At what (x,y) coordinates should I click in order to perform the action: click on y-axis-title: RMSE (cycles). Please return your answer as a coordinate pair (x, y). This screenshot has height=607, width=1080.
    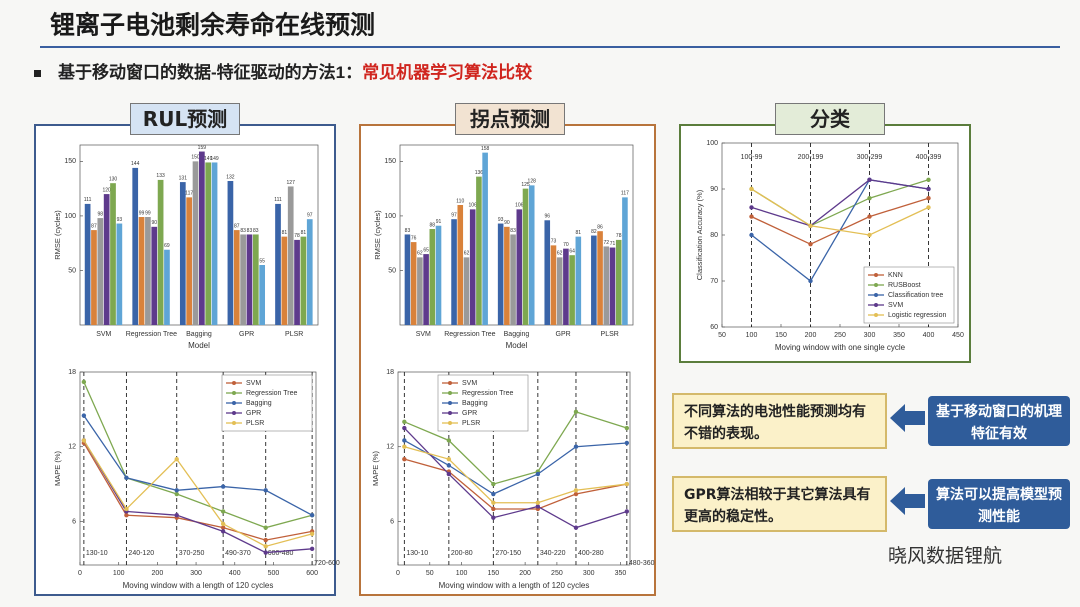
    Looking at the image, I should click on (377, 235).